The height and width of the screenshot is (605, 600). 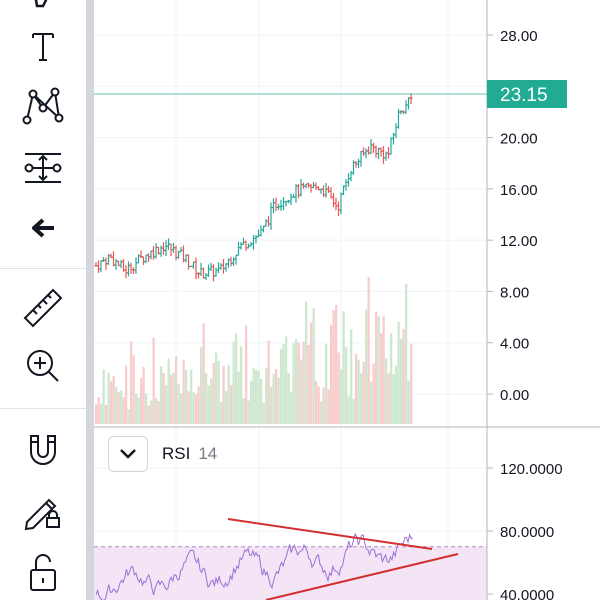 I want to click on lock-drawings-tool, so click(x=43, y=510).